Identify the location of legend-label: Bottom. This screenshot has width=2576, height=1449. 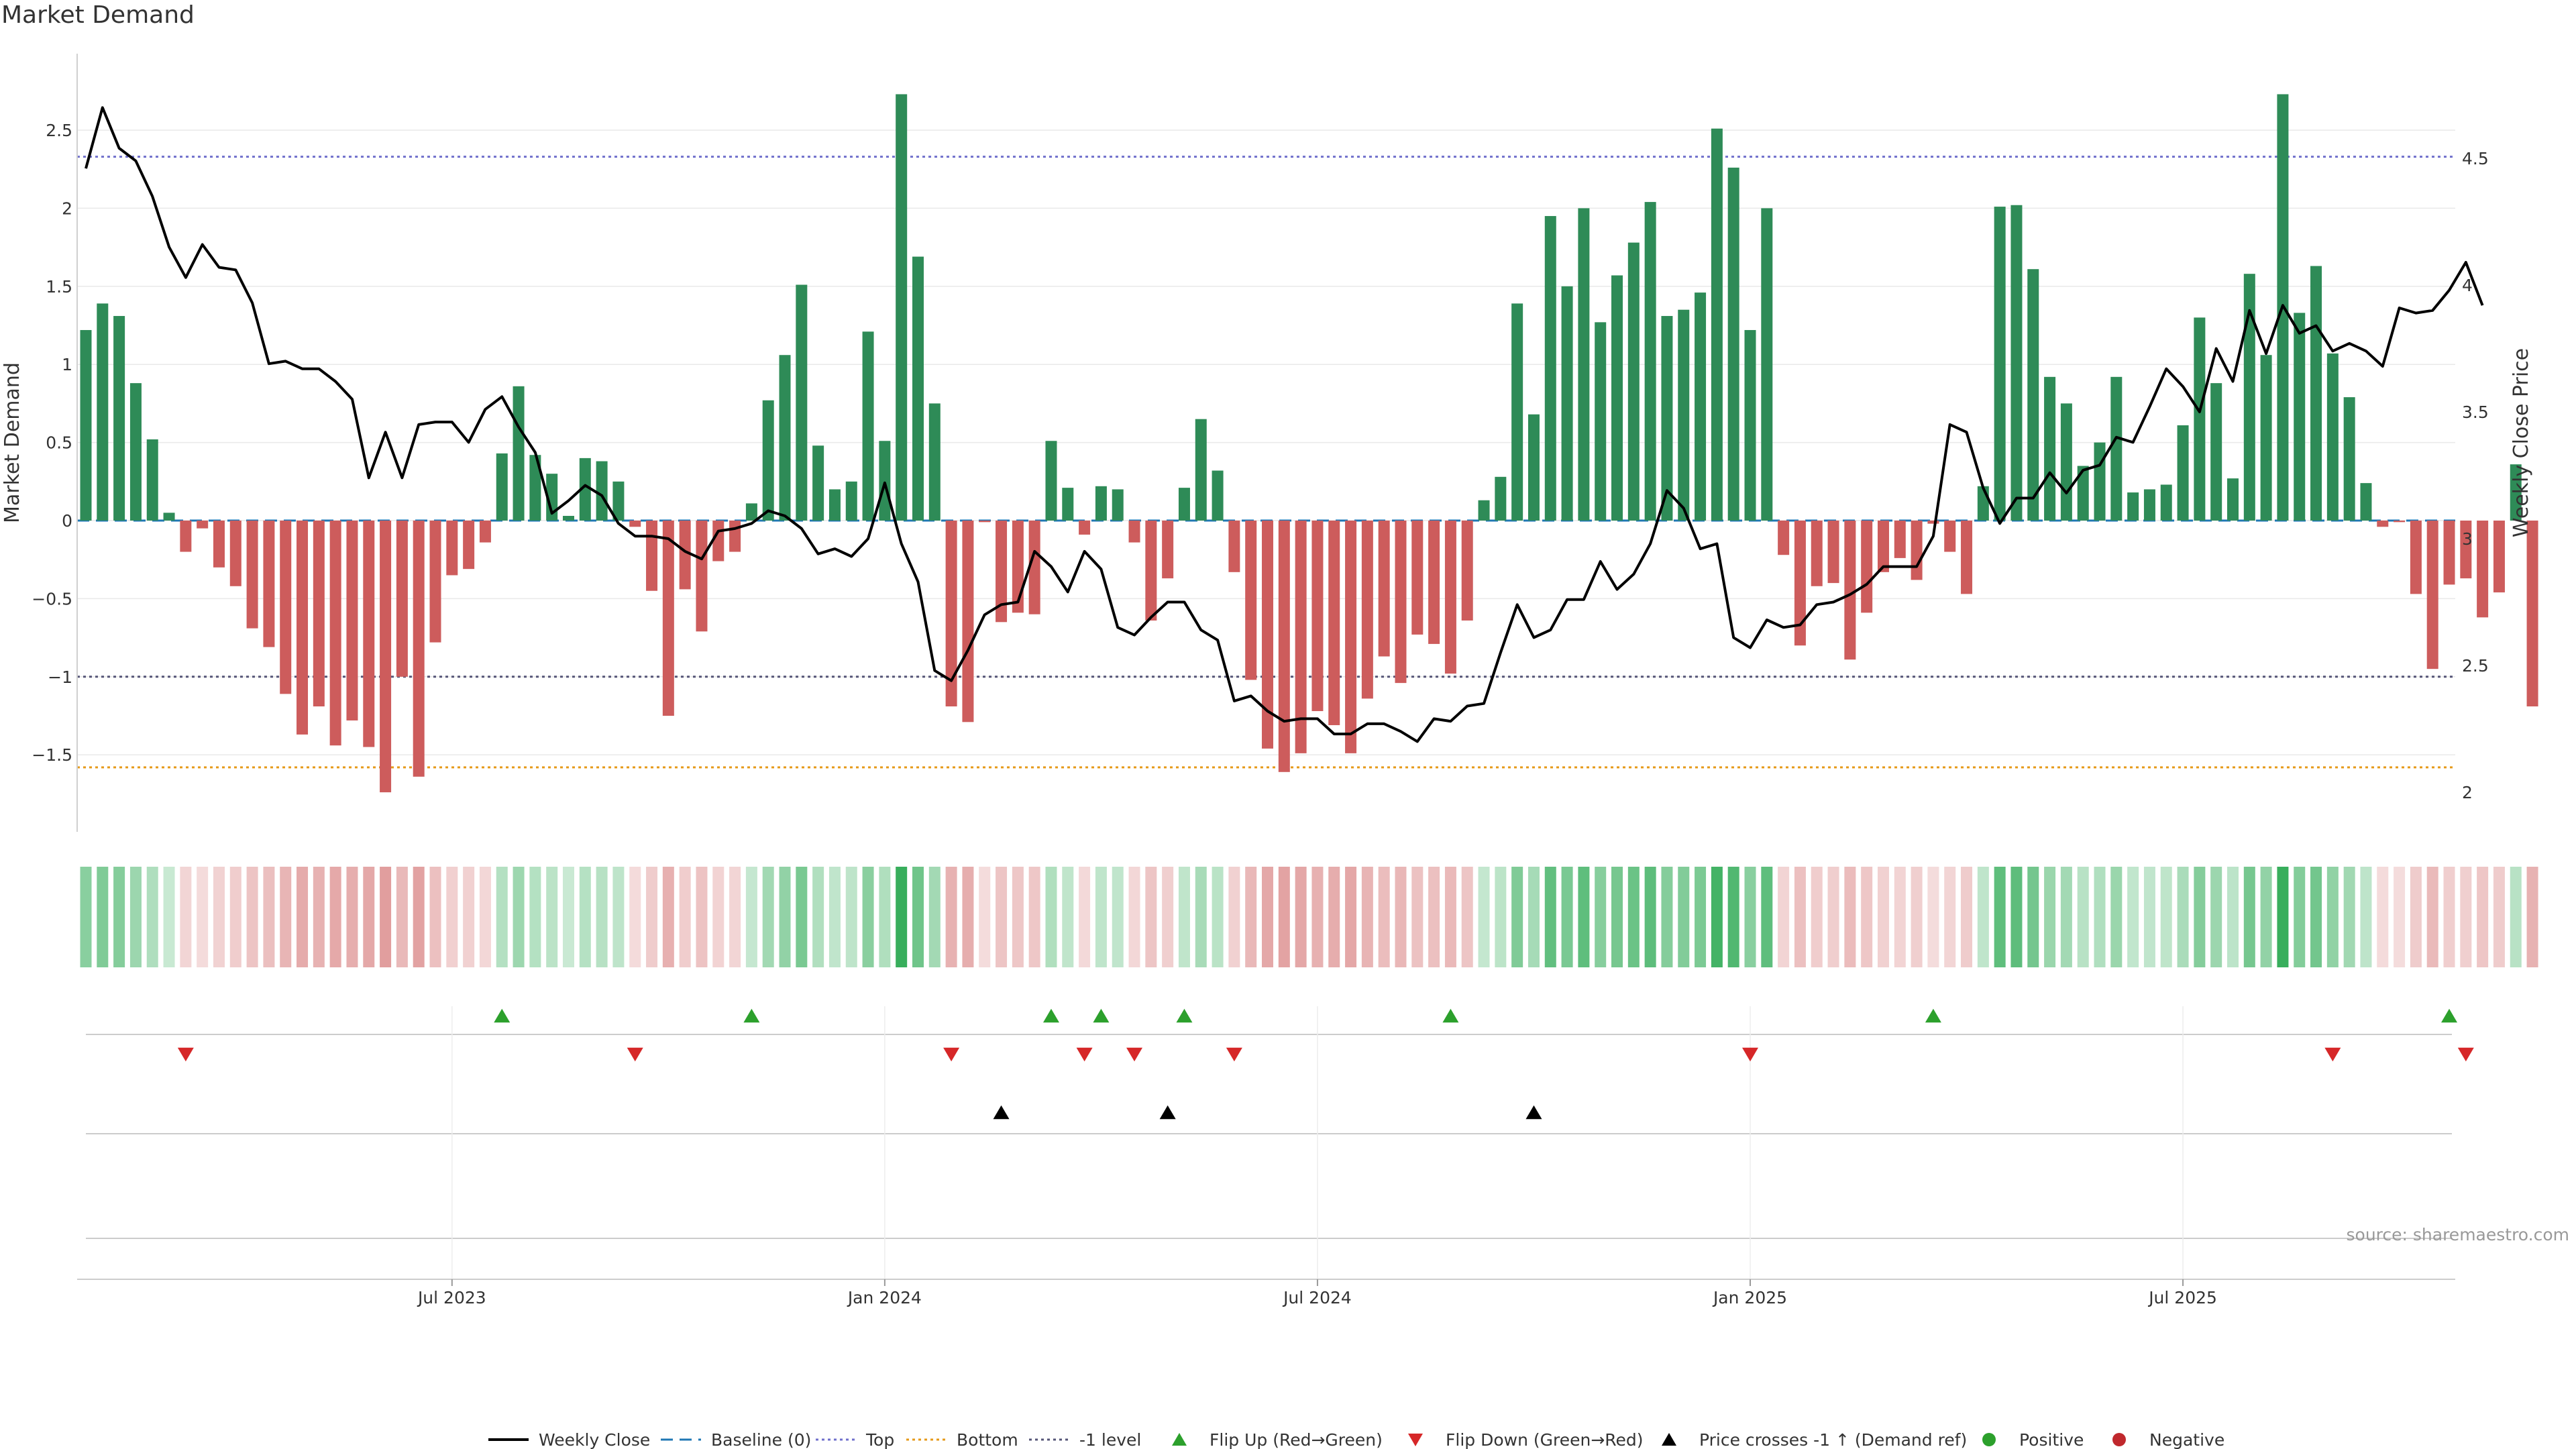
(987, 1439).